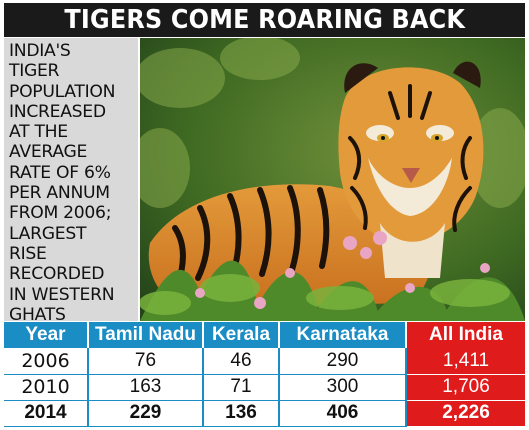 The height and width of the screenshot is (430, 529). Describe the element at coordinates (343, 387) in the screenshot. I see `cell-karnataka: 300` at that location.